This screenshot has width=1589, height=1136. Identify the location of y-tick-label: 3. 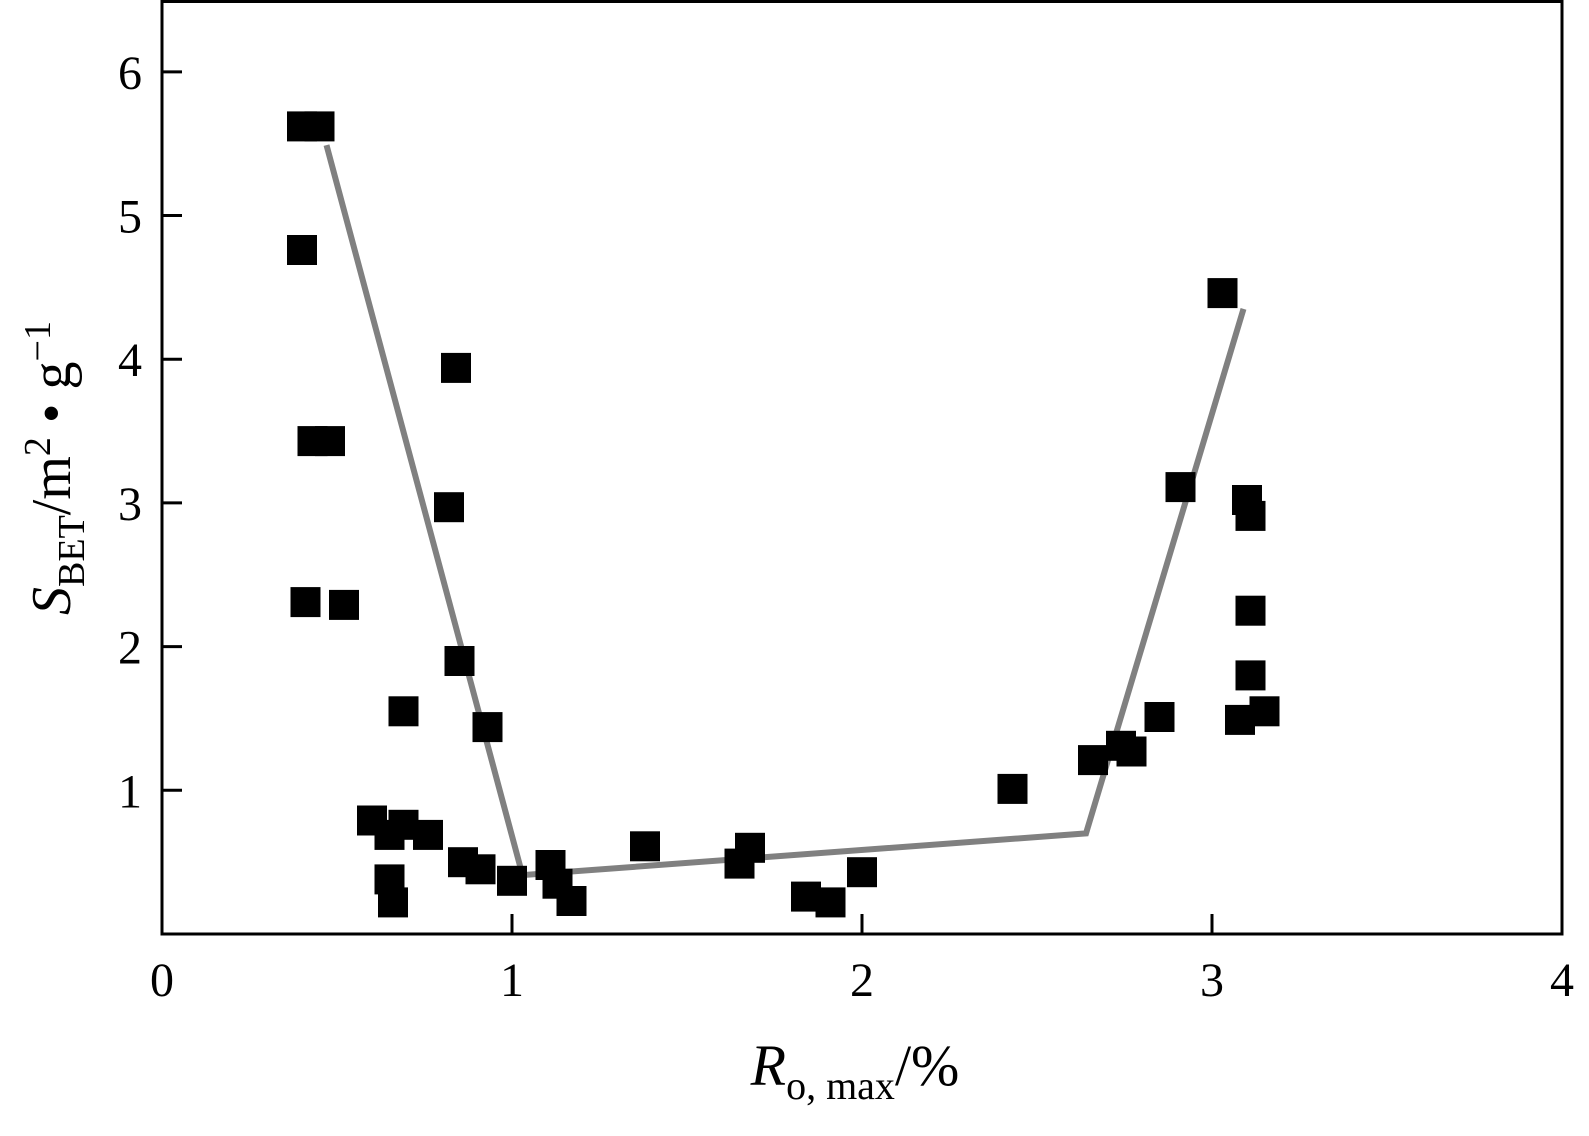
(130, 504).